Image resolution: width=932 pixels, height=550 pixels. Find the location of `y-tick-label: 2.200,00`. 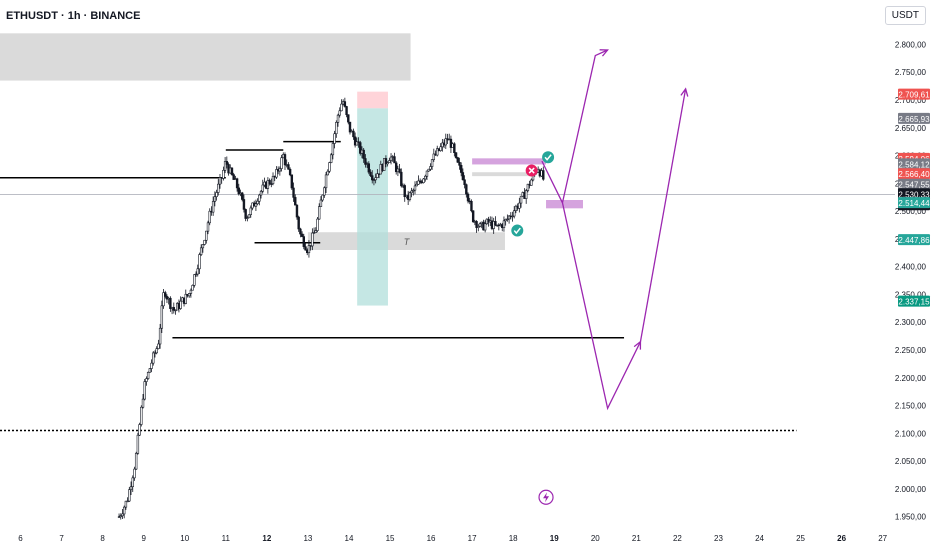

y-tick-label: 2.200,00 is located at coordinates (911, 378).